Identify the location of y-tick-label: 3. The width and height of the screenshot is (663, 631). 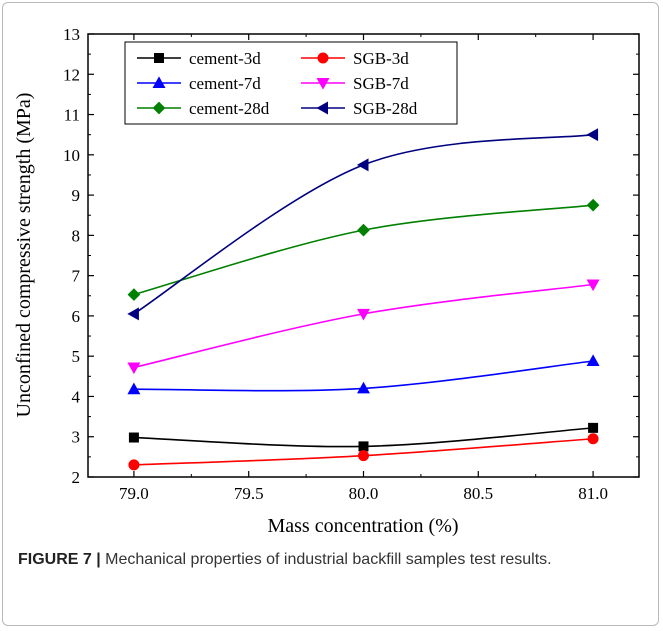
(76, 437).